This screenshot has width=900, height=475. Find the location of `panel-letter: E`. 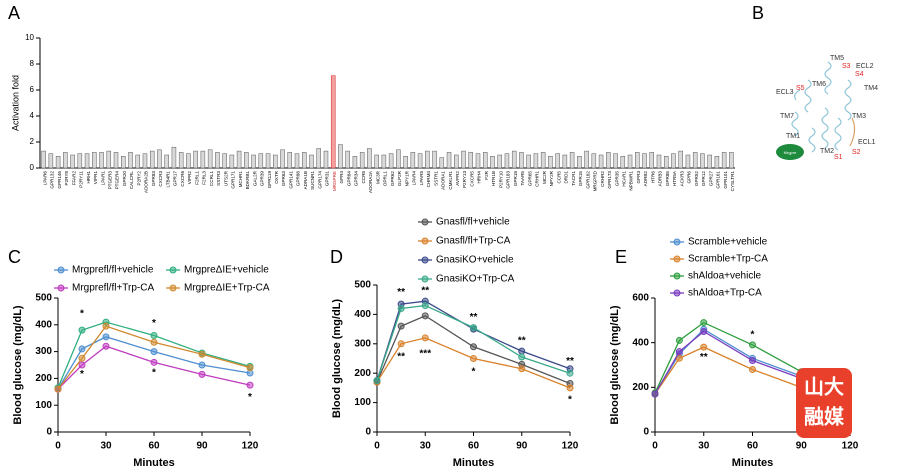

panel-letter: E is located at coordinates (621, 257).